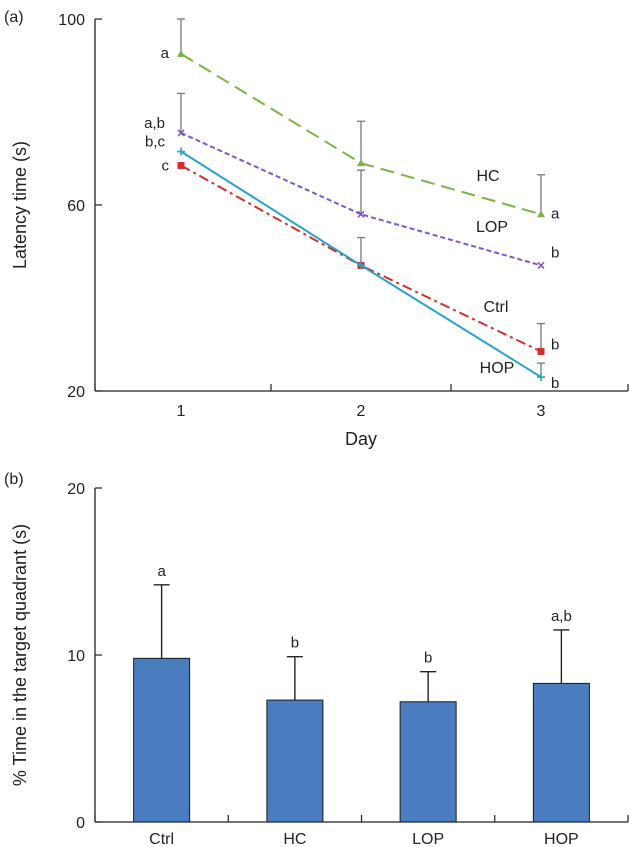 This screenshot has height=847, width=630. What do you see at coordinates (14, 479) in the screenshot?
I see `panel-b-label: (b)` at bounding box center [14, 479].